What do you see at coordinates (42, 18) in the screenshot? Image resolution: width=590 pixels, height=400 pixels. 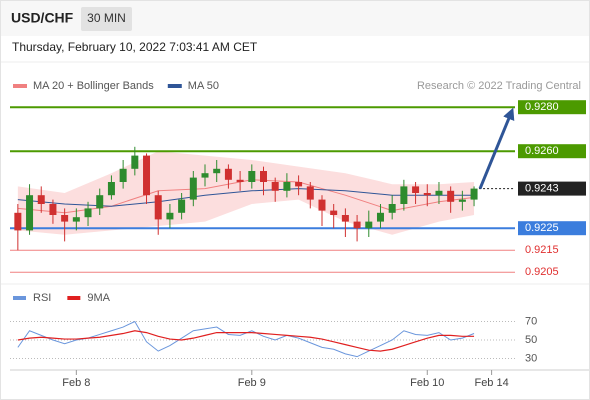 I see `symbol: USD/CHF` at bounding box center [42, 18].